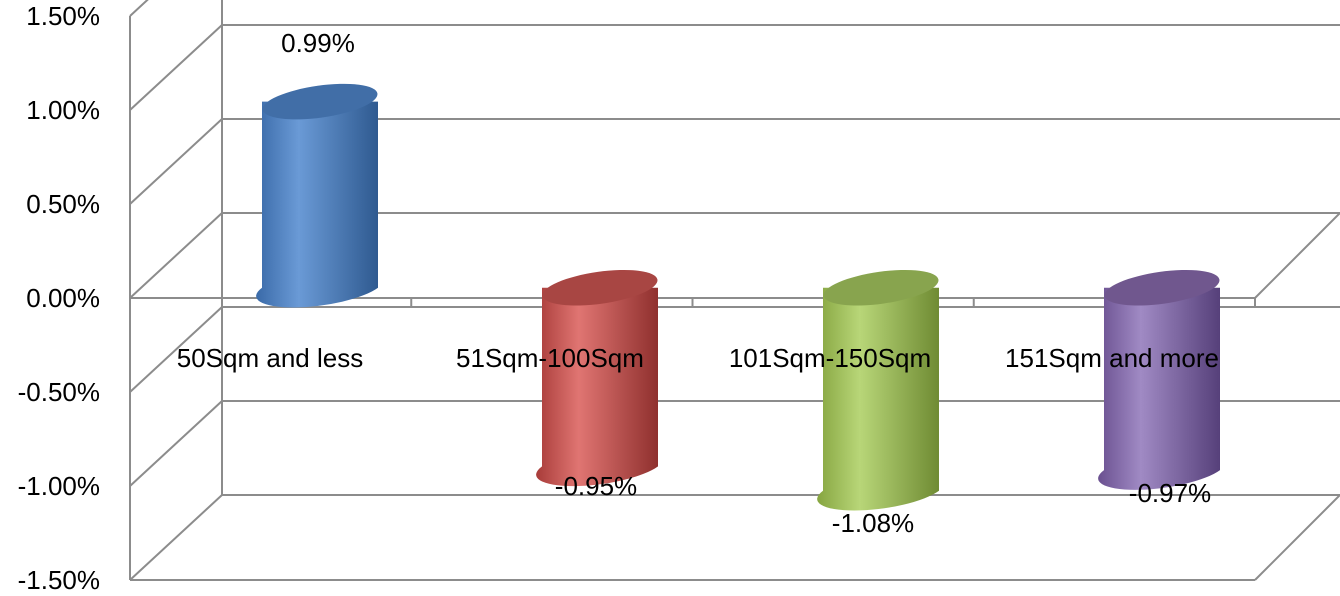  I want to click on x-axis-depth, so click(1297, 255).